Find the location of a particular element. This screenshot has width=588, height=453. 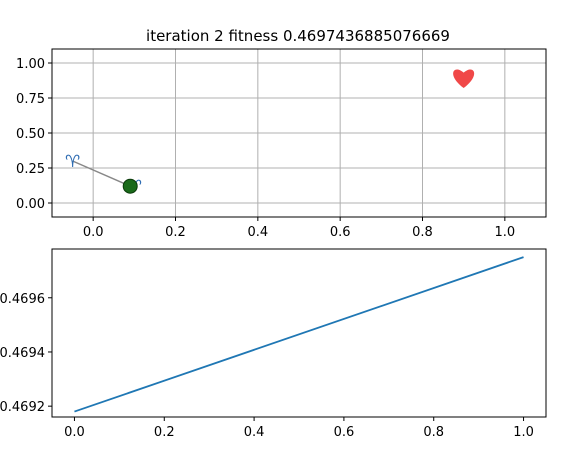

bottom-x-tick-label: 0.8 is located at coordinates (433, 432).